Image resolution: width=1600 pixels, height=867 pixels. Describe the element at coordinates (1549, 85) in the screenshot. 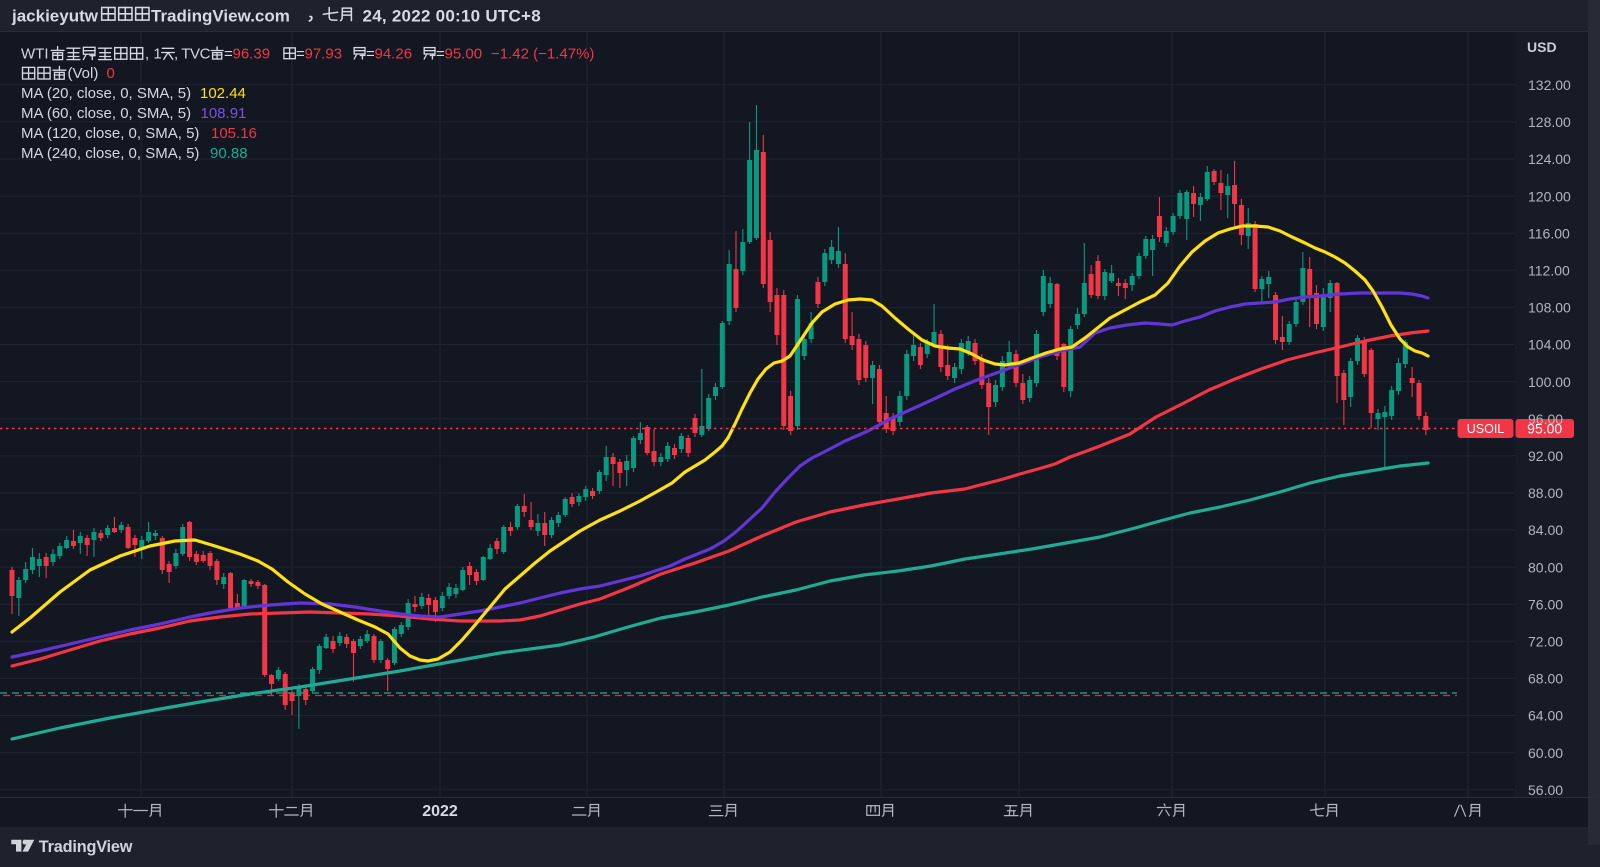

I see `svg-text: 132.00` at that location.